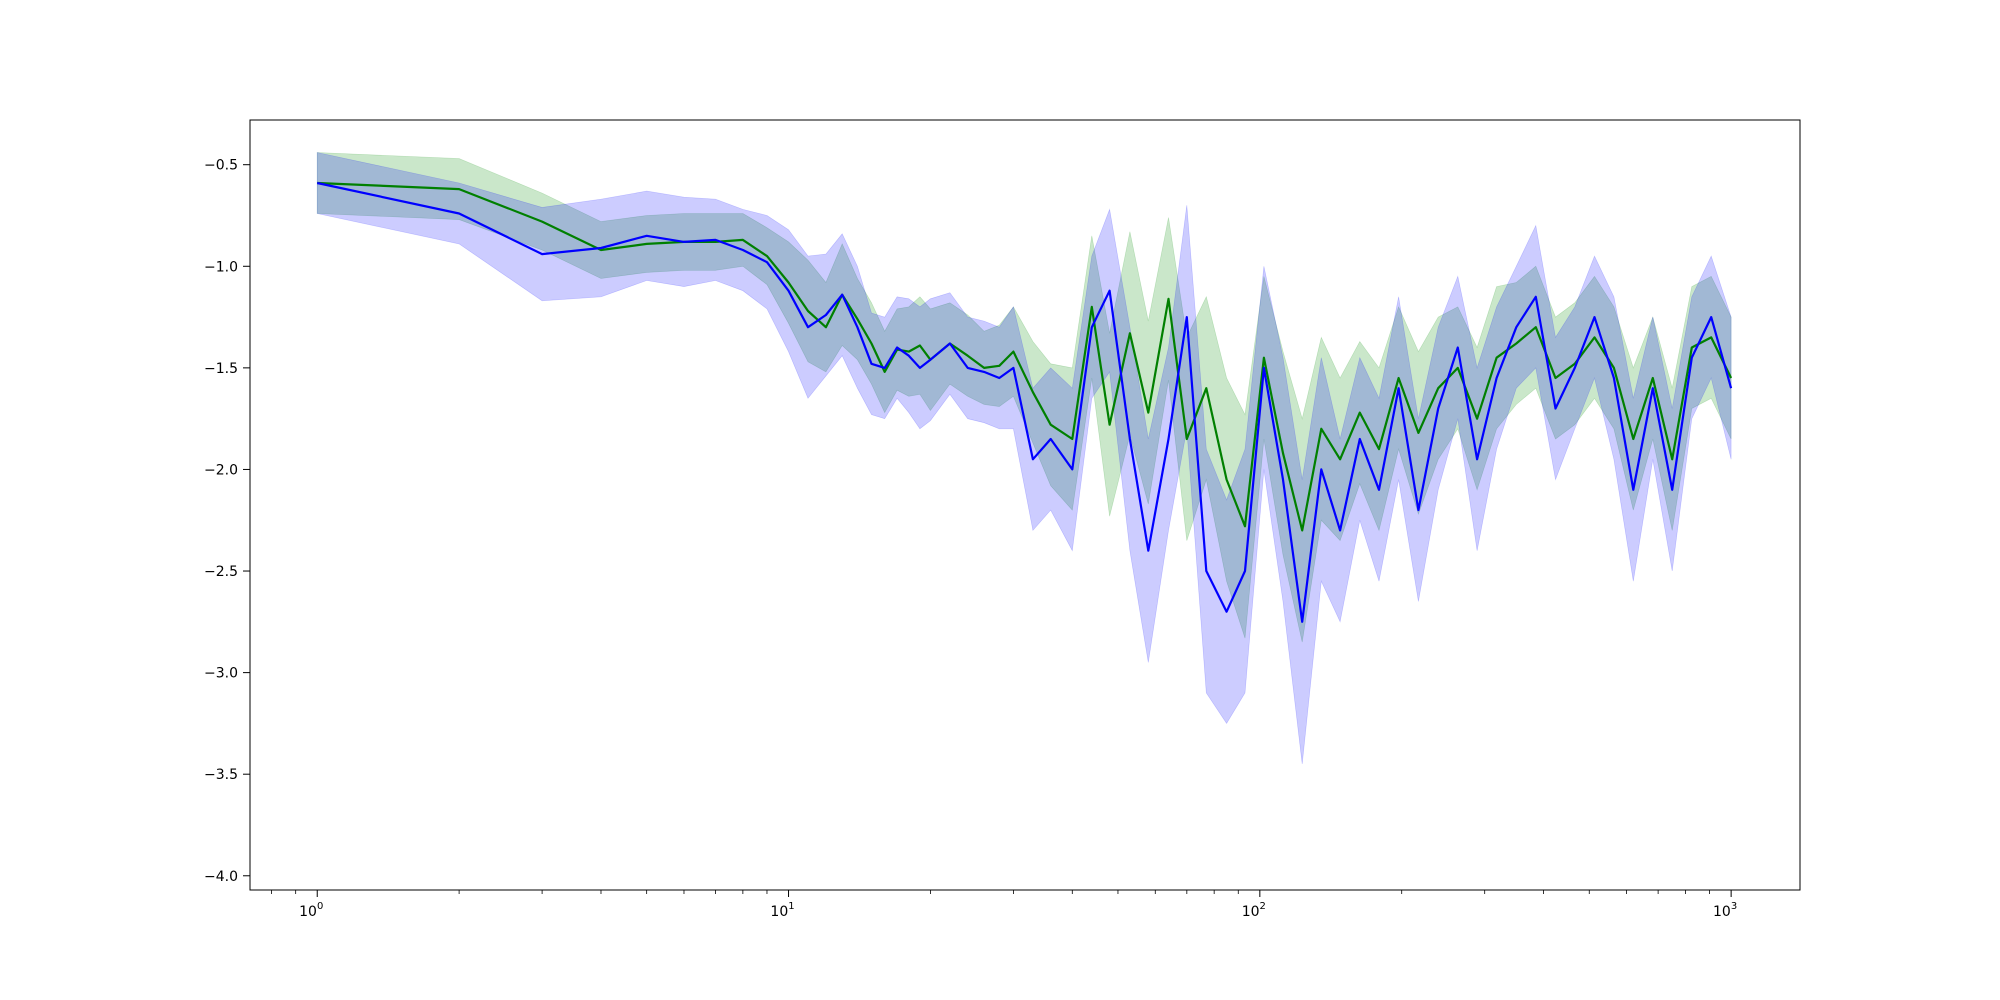 This screenshot has width=2000, height=1000. What do you see at coordinates (782, 910) in the screenshot?
I see `x-tick-label: 10¹` at bounding box center [782, 910].